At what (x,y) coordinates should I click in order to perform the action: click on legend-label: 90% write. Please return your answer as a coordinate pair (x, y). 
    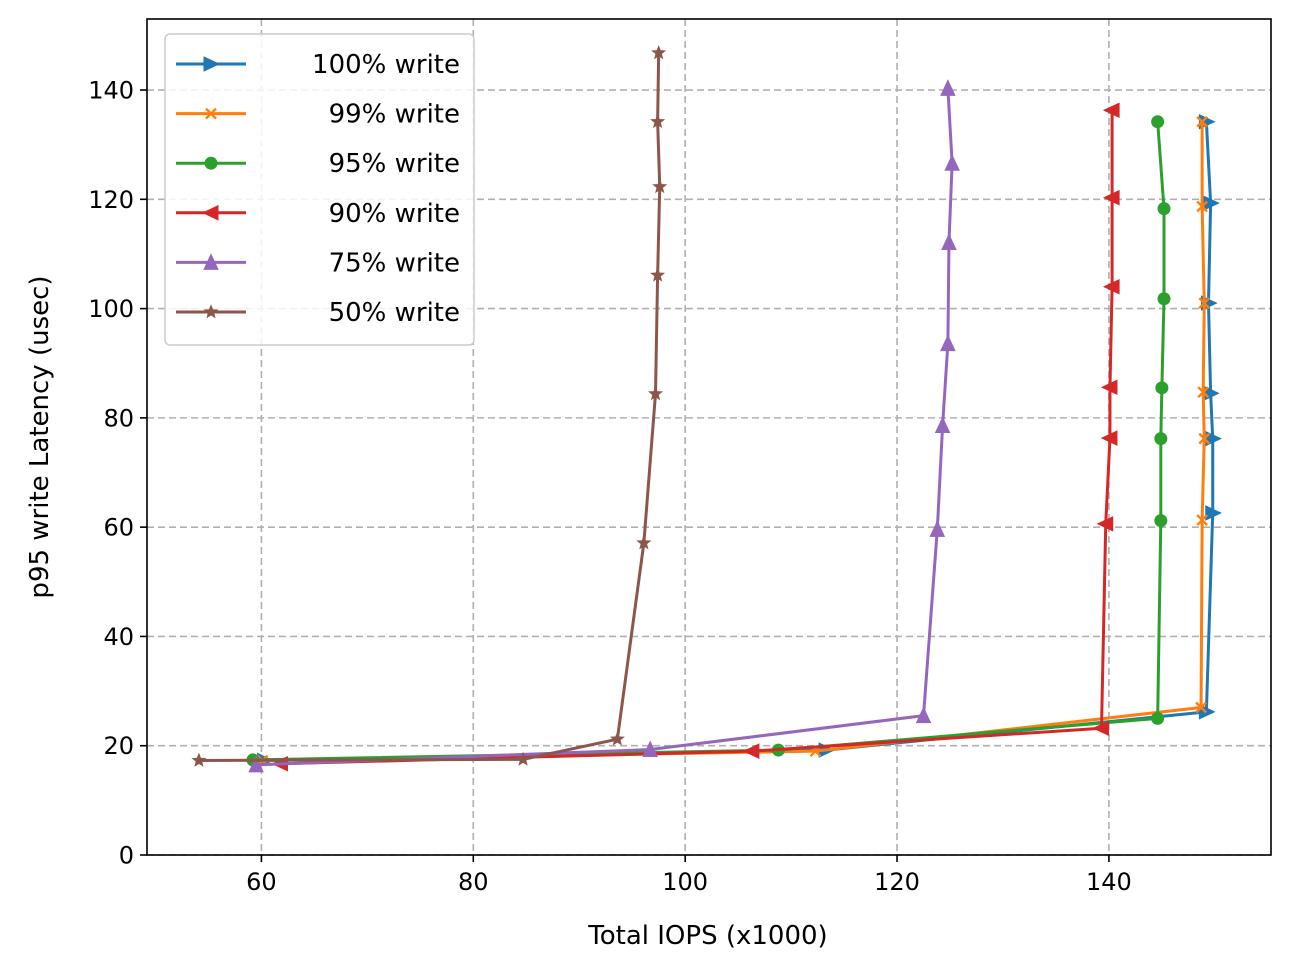
    Looking at the image, I should click on (394, 214).